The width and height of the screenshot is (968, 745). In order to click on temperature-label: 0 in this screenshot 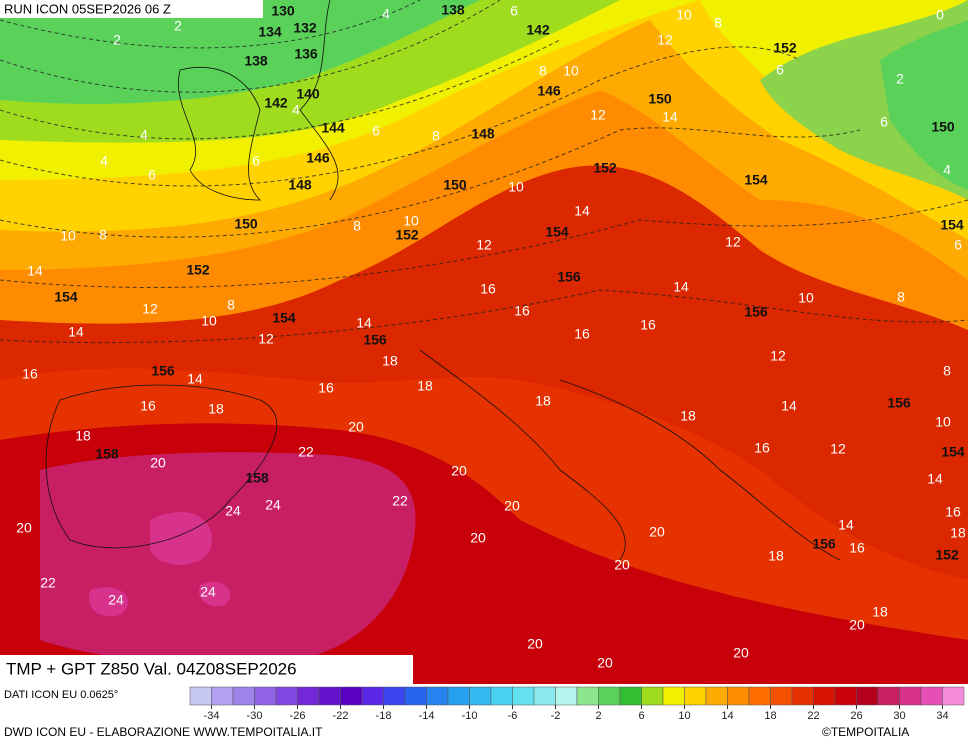, I will do `click(940, 15)`.